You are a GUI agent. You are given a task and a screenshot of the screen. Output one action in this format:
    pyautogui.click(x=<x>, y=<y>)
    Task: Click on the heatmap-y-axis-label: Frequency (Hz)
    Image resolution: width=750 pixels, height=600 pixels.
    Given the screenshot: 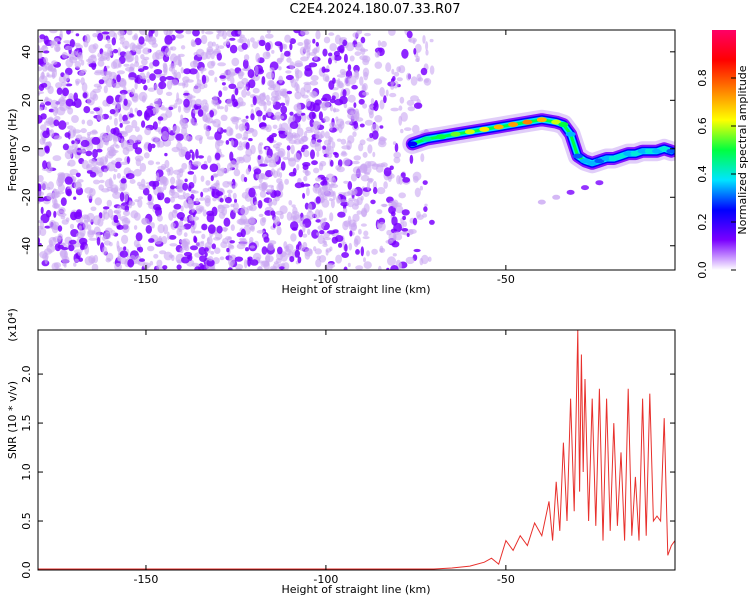 What is the action you would take?
    pyautogui.click(x=12, y=150)
    